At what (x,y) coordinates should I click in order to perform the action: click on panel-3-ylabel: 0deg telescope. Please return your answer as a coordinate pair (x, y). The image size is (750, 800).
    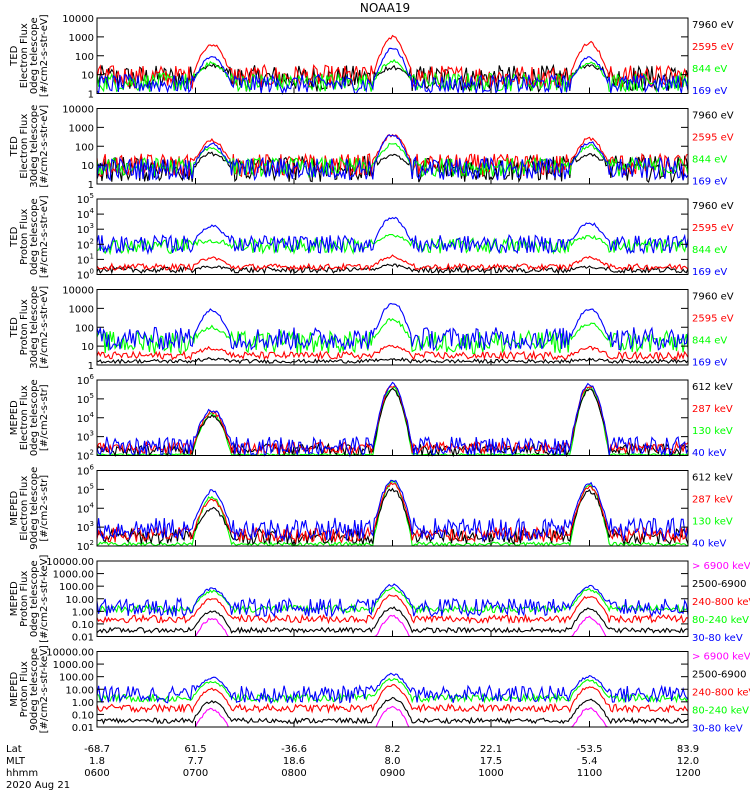
    Looking at the image, I should click on (34, 236).